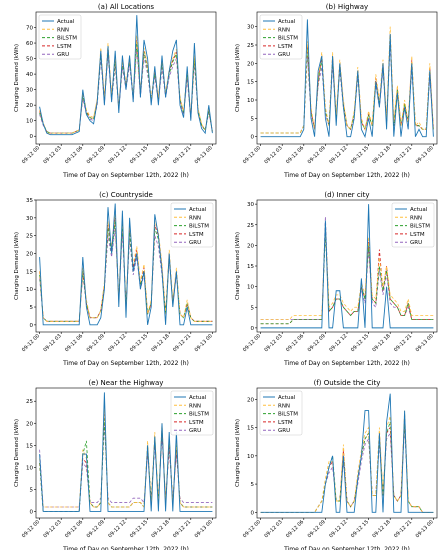  What do you see at coordinates (29, 44) in the screenshot?
I see `y-tick-label: 60` at bounding box center [29, 44].